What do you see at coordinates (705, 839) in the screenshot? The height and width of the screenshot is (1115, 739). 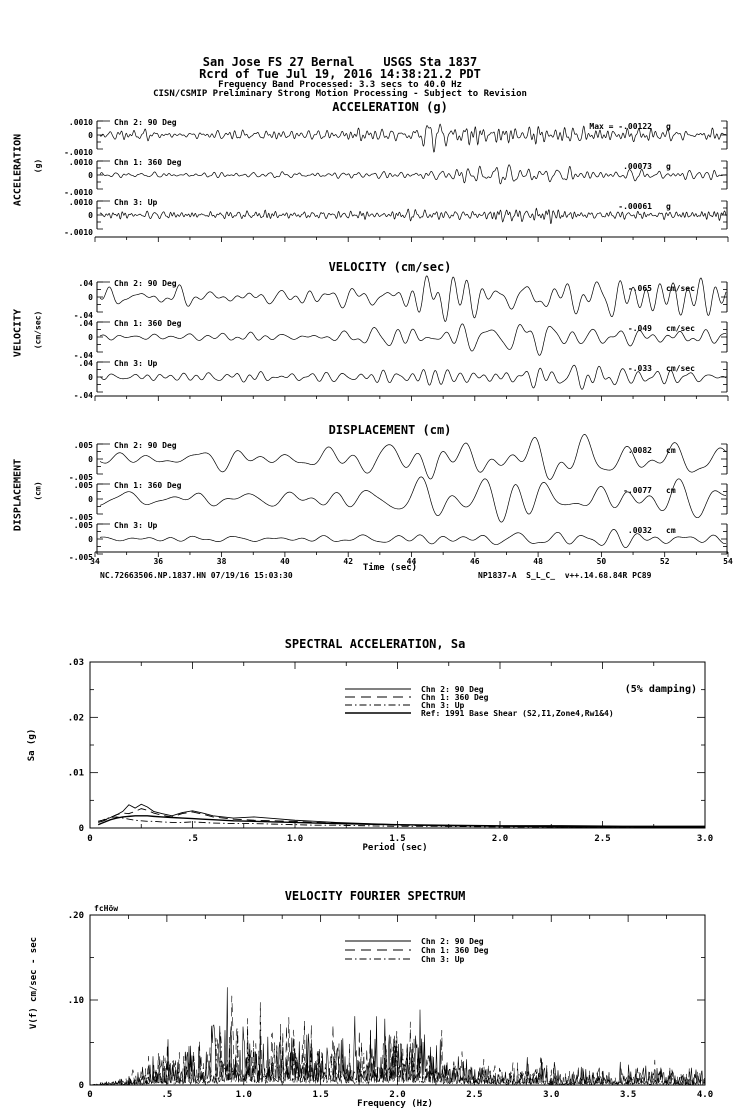 I see `svg-text: 3.0` at bounding box center [705, 839].